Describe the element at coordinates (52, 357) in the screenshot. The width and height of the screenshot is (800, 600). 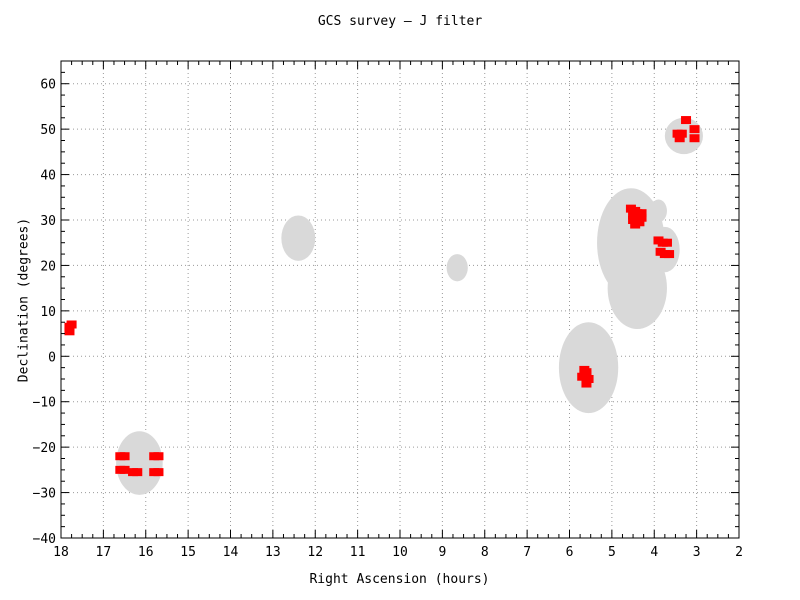
I see `y-tick-label: 0` at that location.